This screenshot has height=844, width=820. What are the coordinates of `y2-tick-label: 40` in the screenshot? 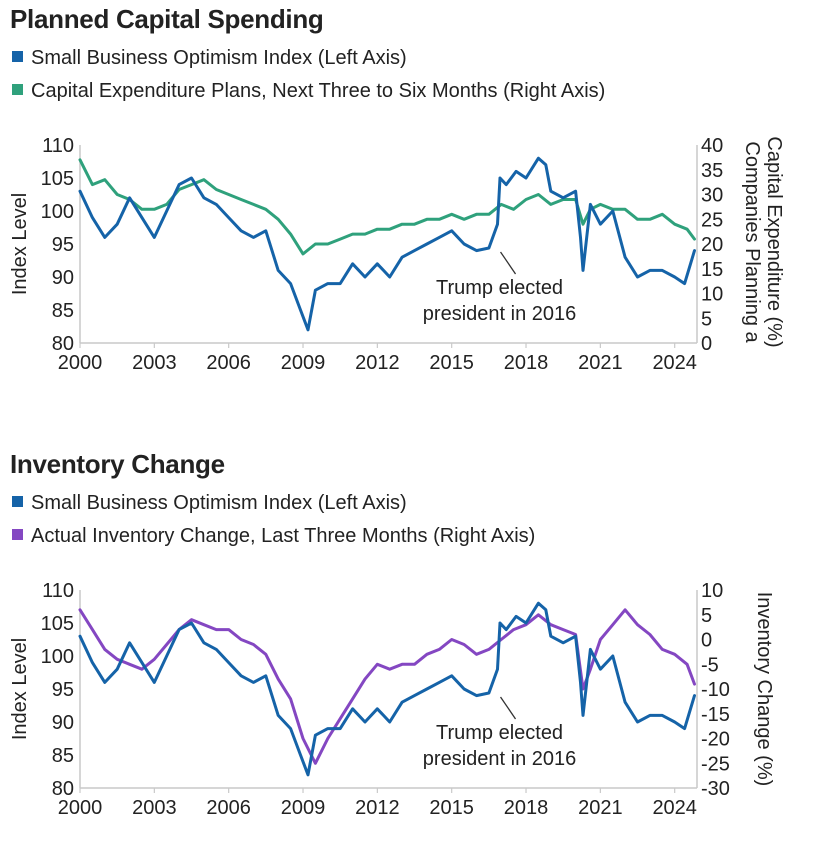 It's located at (712, 146).